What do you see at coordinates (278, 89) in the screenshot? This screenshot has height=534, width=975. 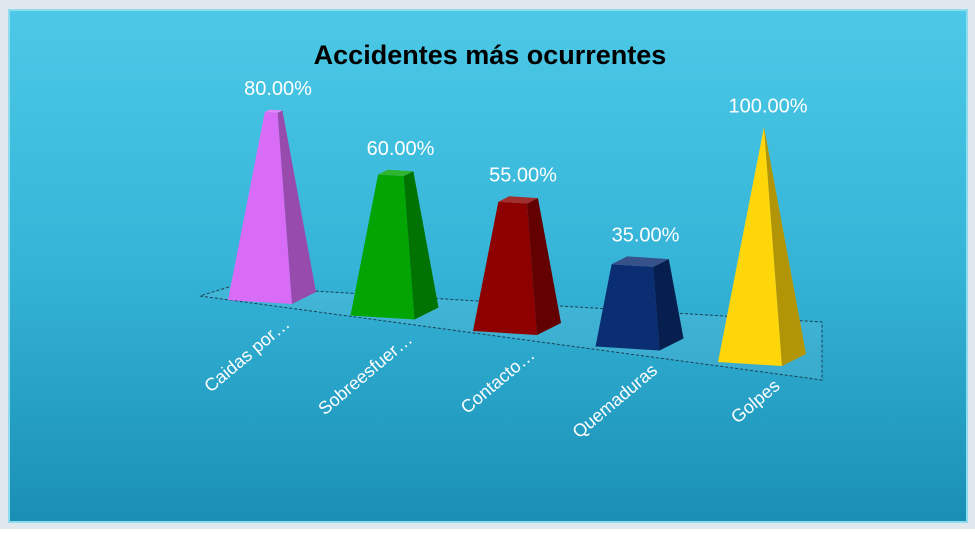 I see `data-label: 80.00%` at bounding box center [278, 89].